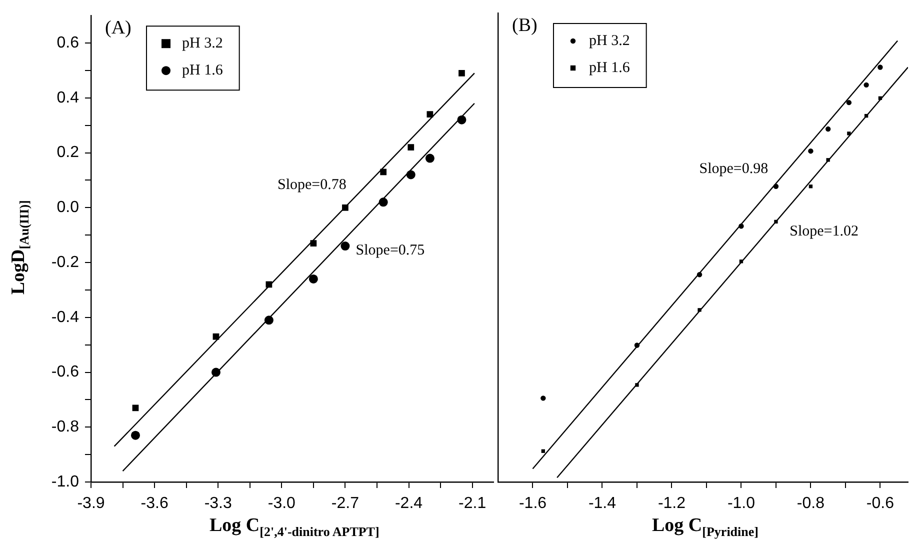 The width and height of the screenshot is (912, 558). What do you see at coordinates (705, 527) in the screenshot?
I see `x-axis-title: Log C$_{[Pyridine]}$` at bounding box center [705, 527].